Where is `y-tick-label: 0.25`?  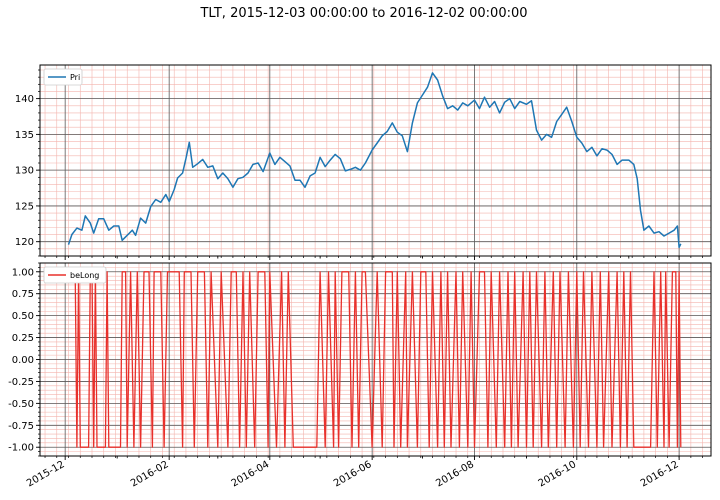 y-tick-label: 0.25 is located at coordinates (23, 338).